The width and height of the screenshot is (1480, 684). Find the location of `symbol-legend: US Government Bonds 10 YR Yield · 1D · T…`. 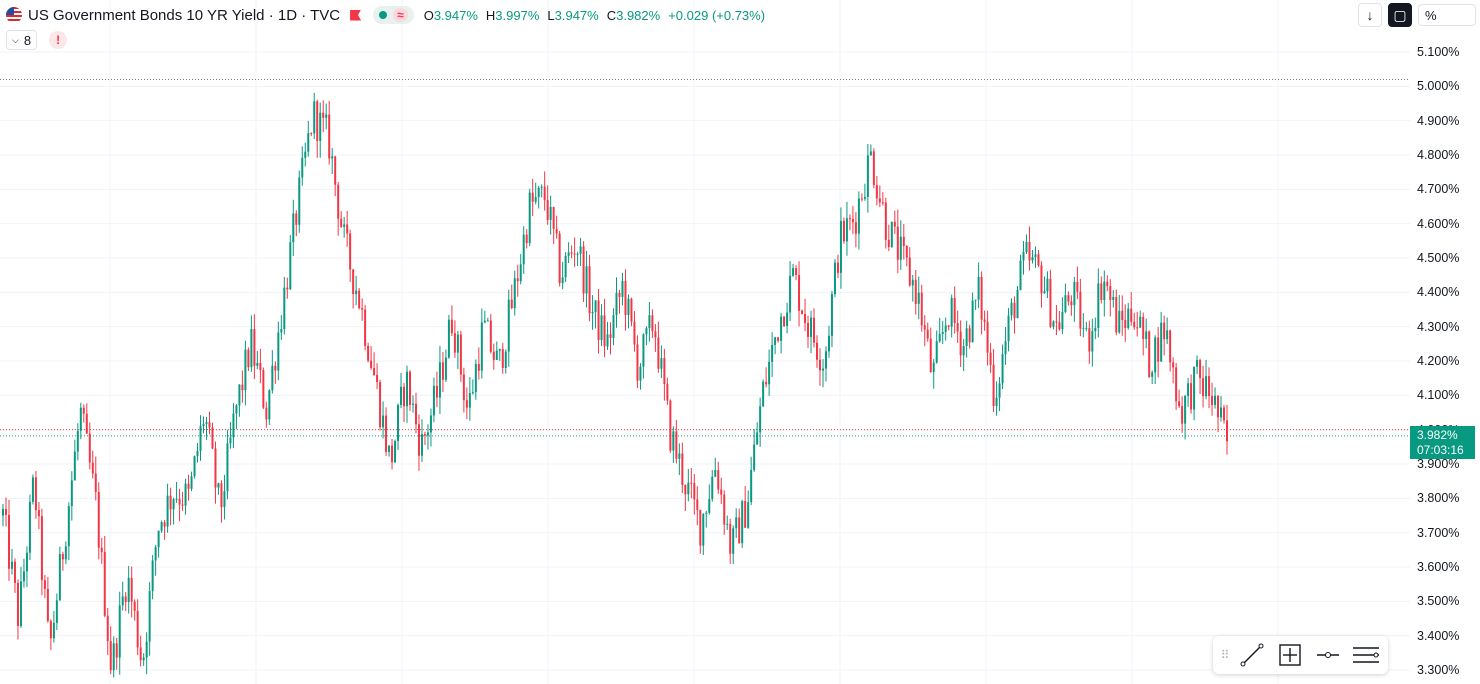

symbol-legend: US Government Bonds 10 YR Yield · 1D · T… is located at coordinates (385, 15).